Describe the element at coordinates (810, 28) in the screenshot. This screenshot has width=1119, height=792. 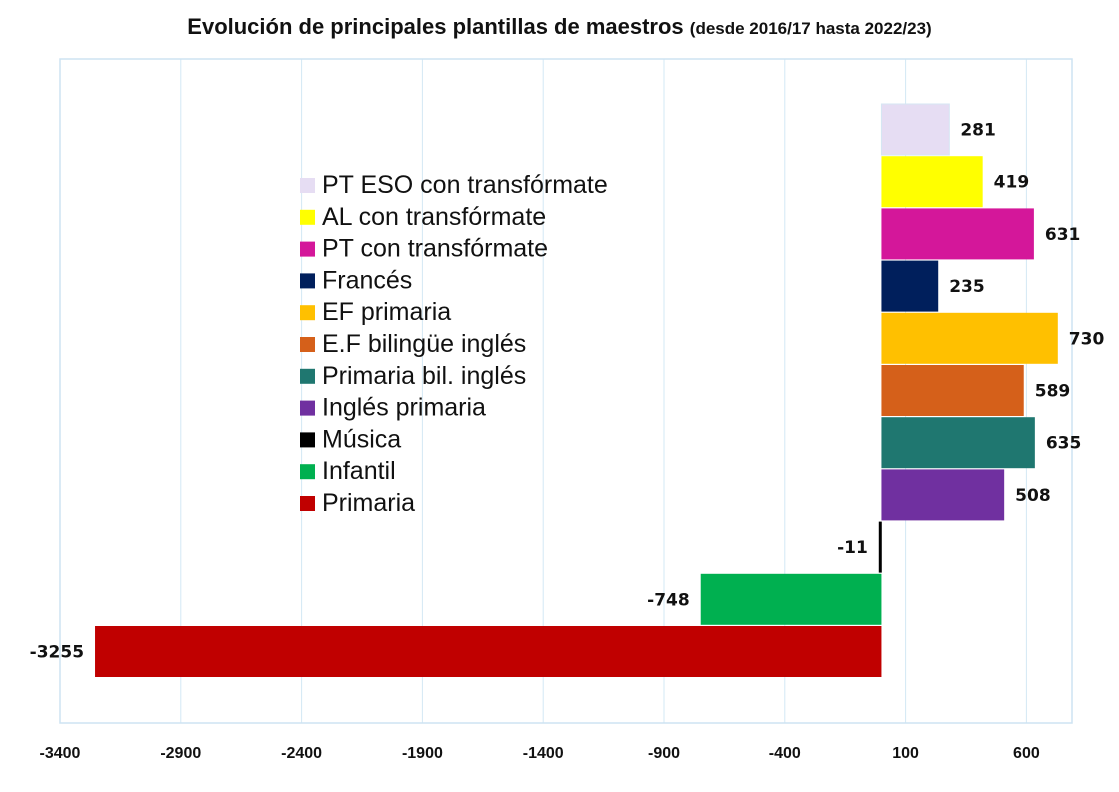
I see `chart-subtitle: (desde 2016/17 hasta 2022/23)` at that location.